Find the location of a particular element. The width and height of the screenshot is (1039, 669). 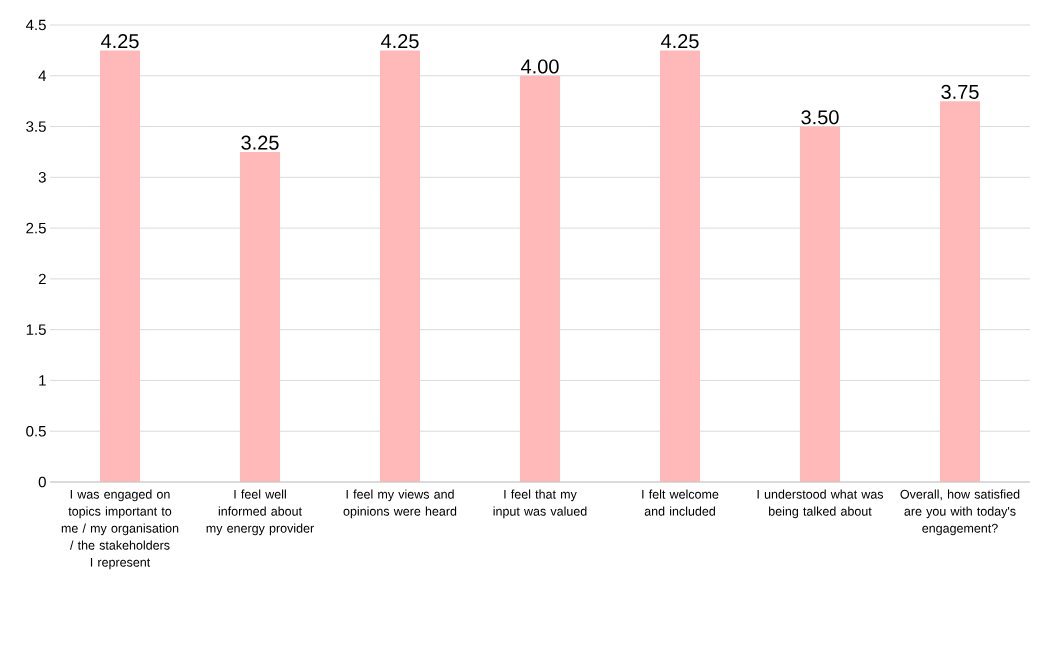

y-tick-label: 4 is located at coordinates (42, 75).